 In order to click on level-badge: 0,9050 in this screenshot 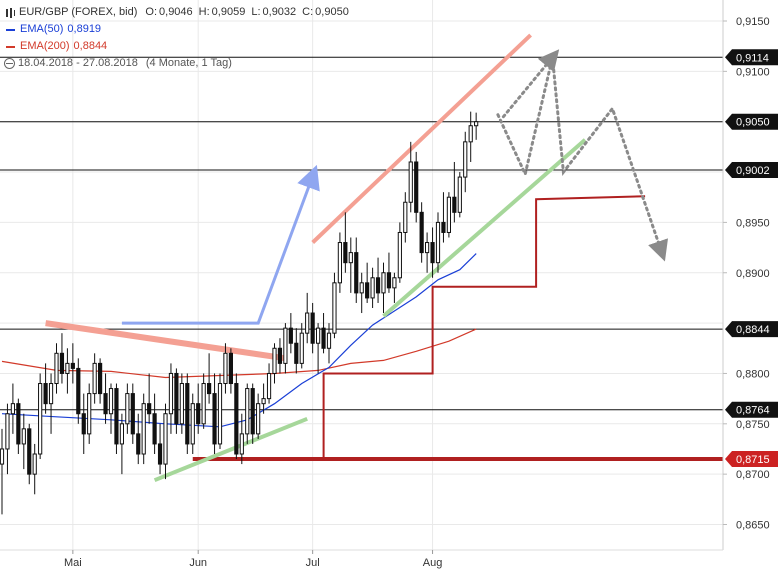, I will do `click(751, 121)`.